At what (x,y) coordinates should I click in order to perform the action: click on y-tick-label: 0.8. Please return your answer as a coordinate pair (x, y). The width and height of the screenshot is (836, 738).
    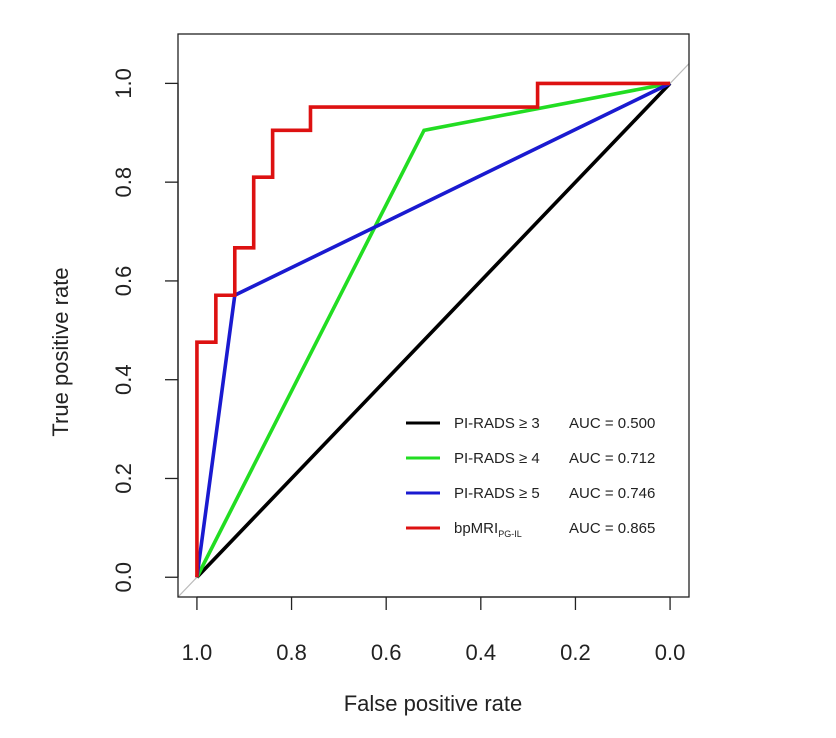
    Looking at the image, I should click on (123, 182).